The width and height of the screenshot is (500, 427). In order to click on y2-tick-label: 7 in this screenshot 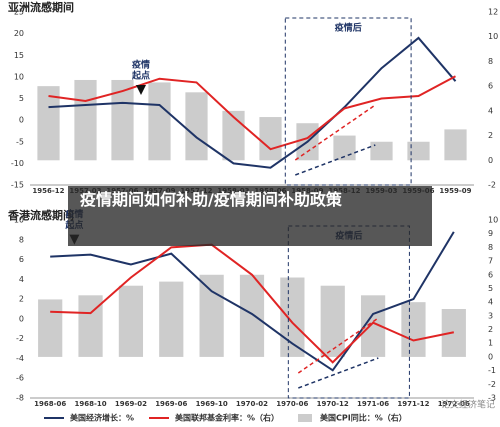, I will do `click(490, 261)`.